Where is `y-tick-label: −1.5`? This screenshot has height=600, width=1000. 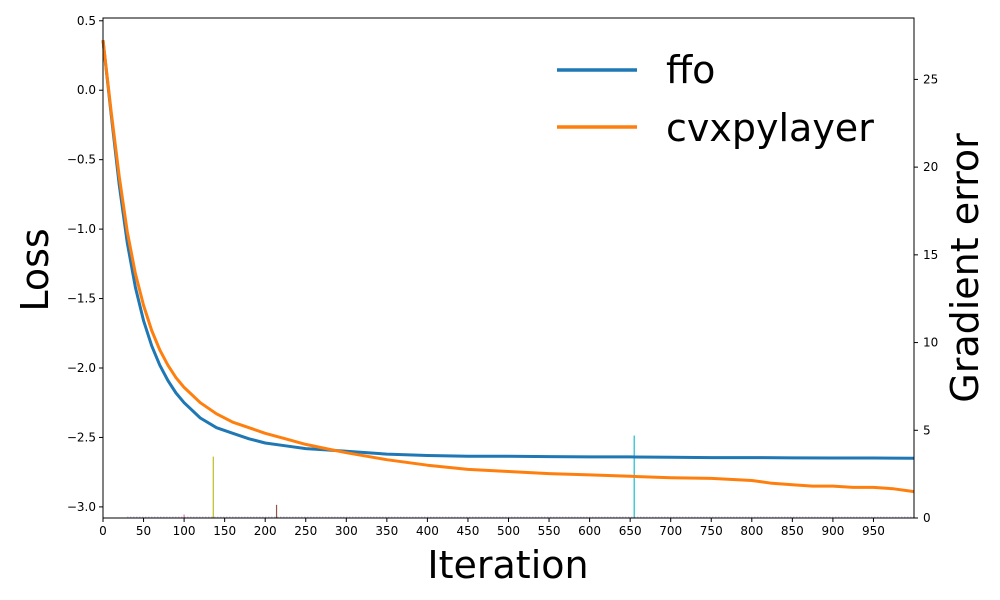 y-tick-label: −1.5 is located at coordinates (81, 299).